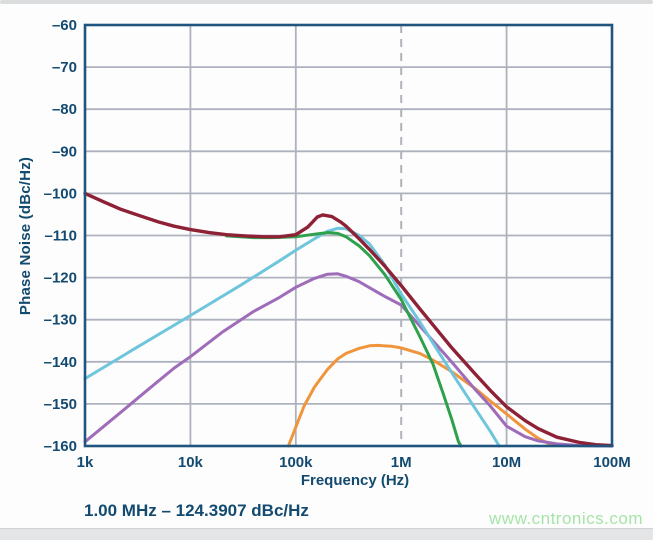 This screenshot has height=540, width=653. I want to click on curve-orange, so click(422, 395).